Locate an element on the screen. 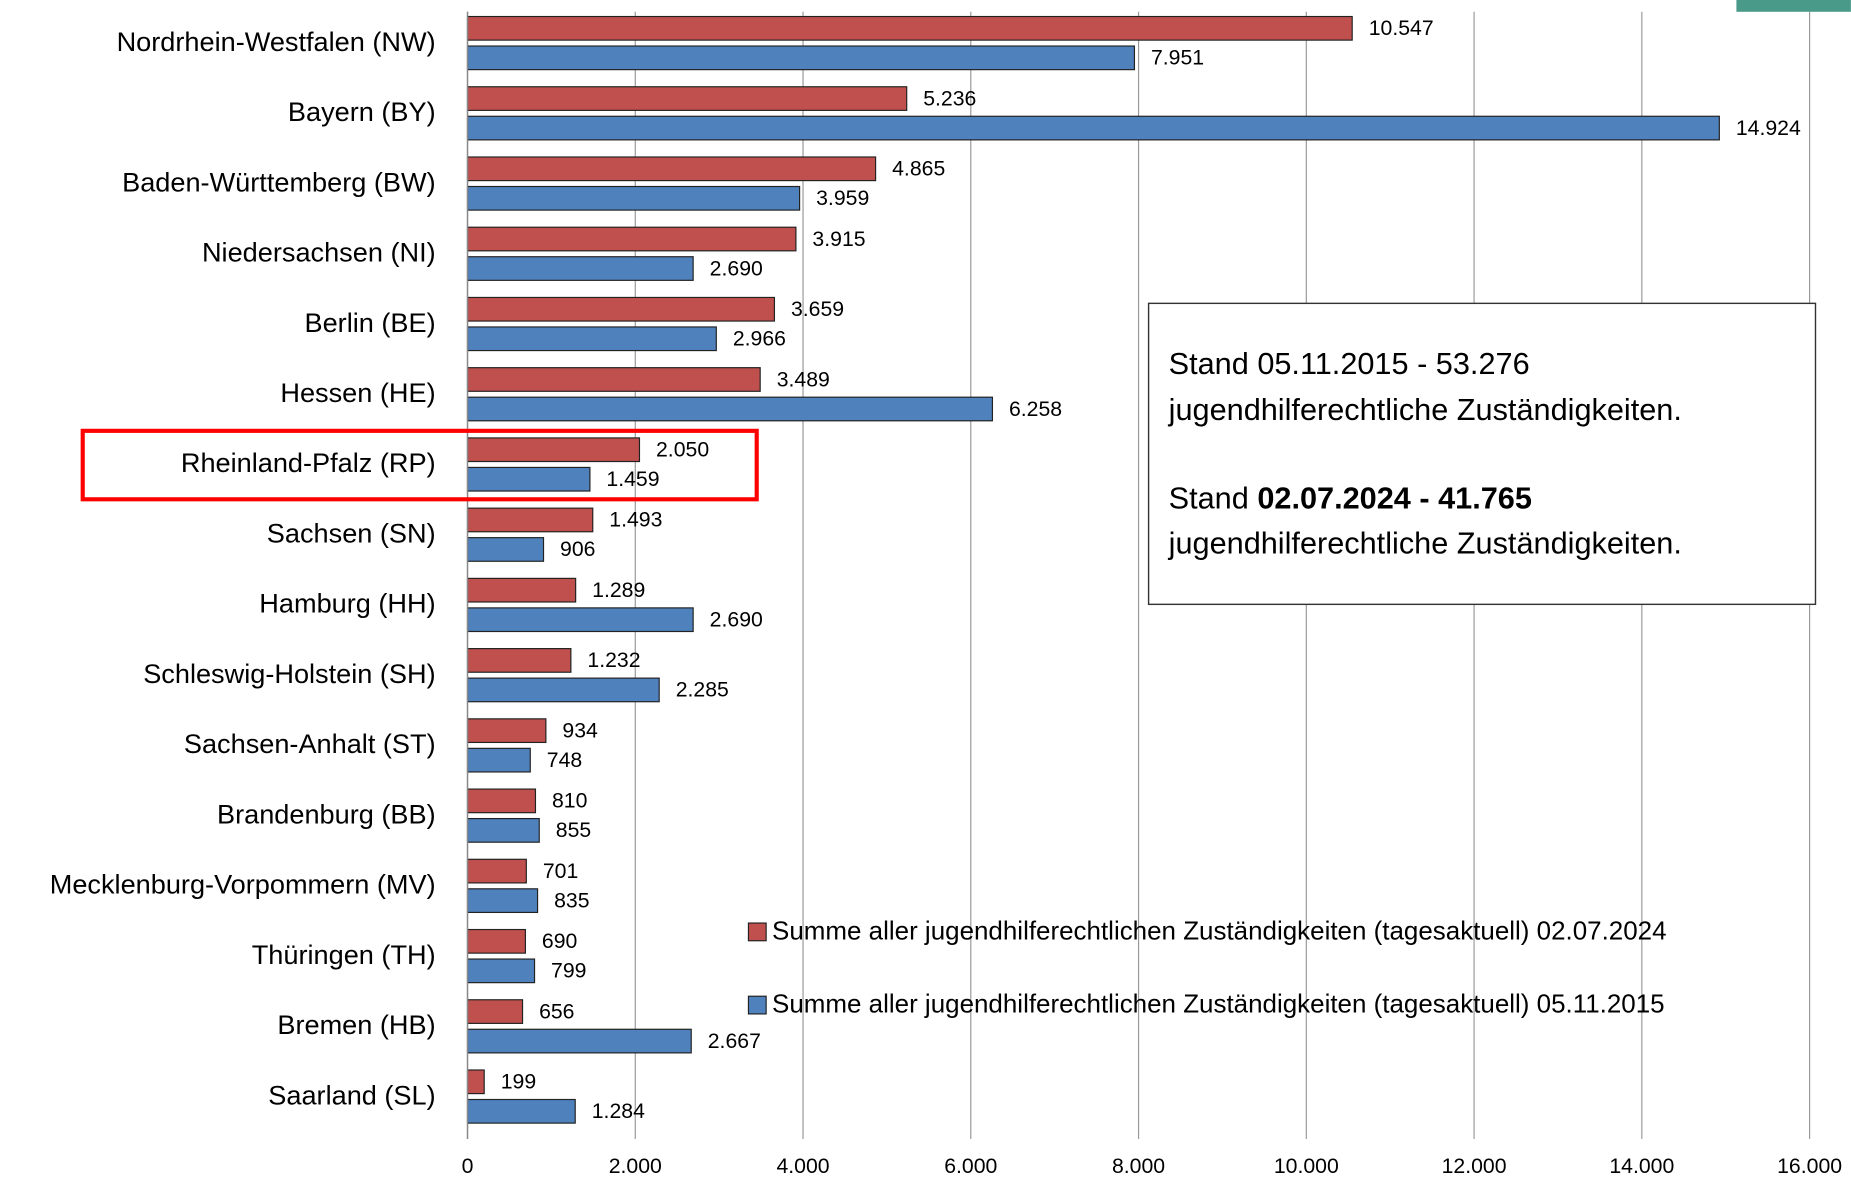 The image size is (1851, 1178). y-tick-label: Baden-Württemberg (BW) is located at coordinates (279, 181).